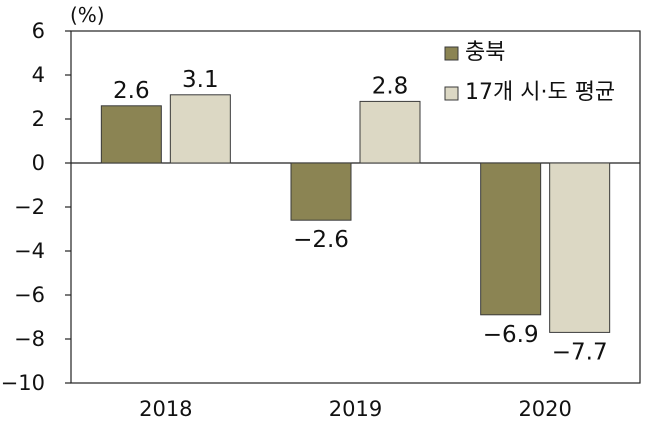  I want to click on data-label: −6.9, so click(511, 335).